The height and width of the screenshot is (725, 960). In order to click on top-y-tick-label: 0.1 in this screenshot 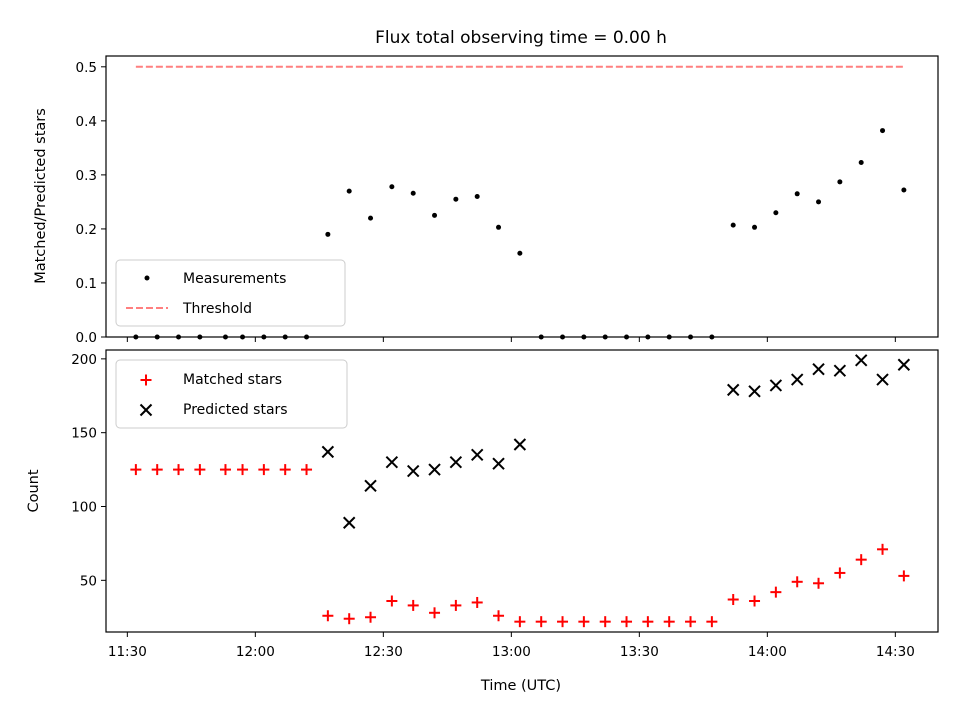, I will do `click(86, 284)`.